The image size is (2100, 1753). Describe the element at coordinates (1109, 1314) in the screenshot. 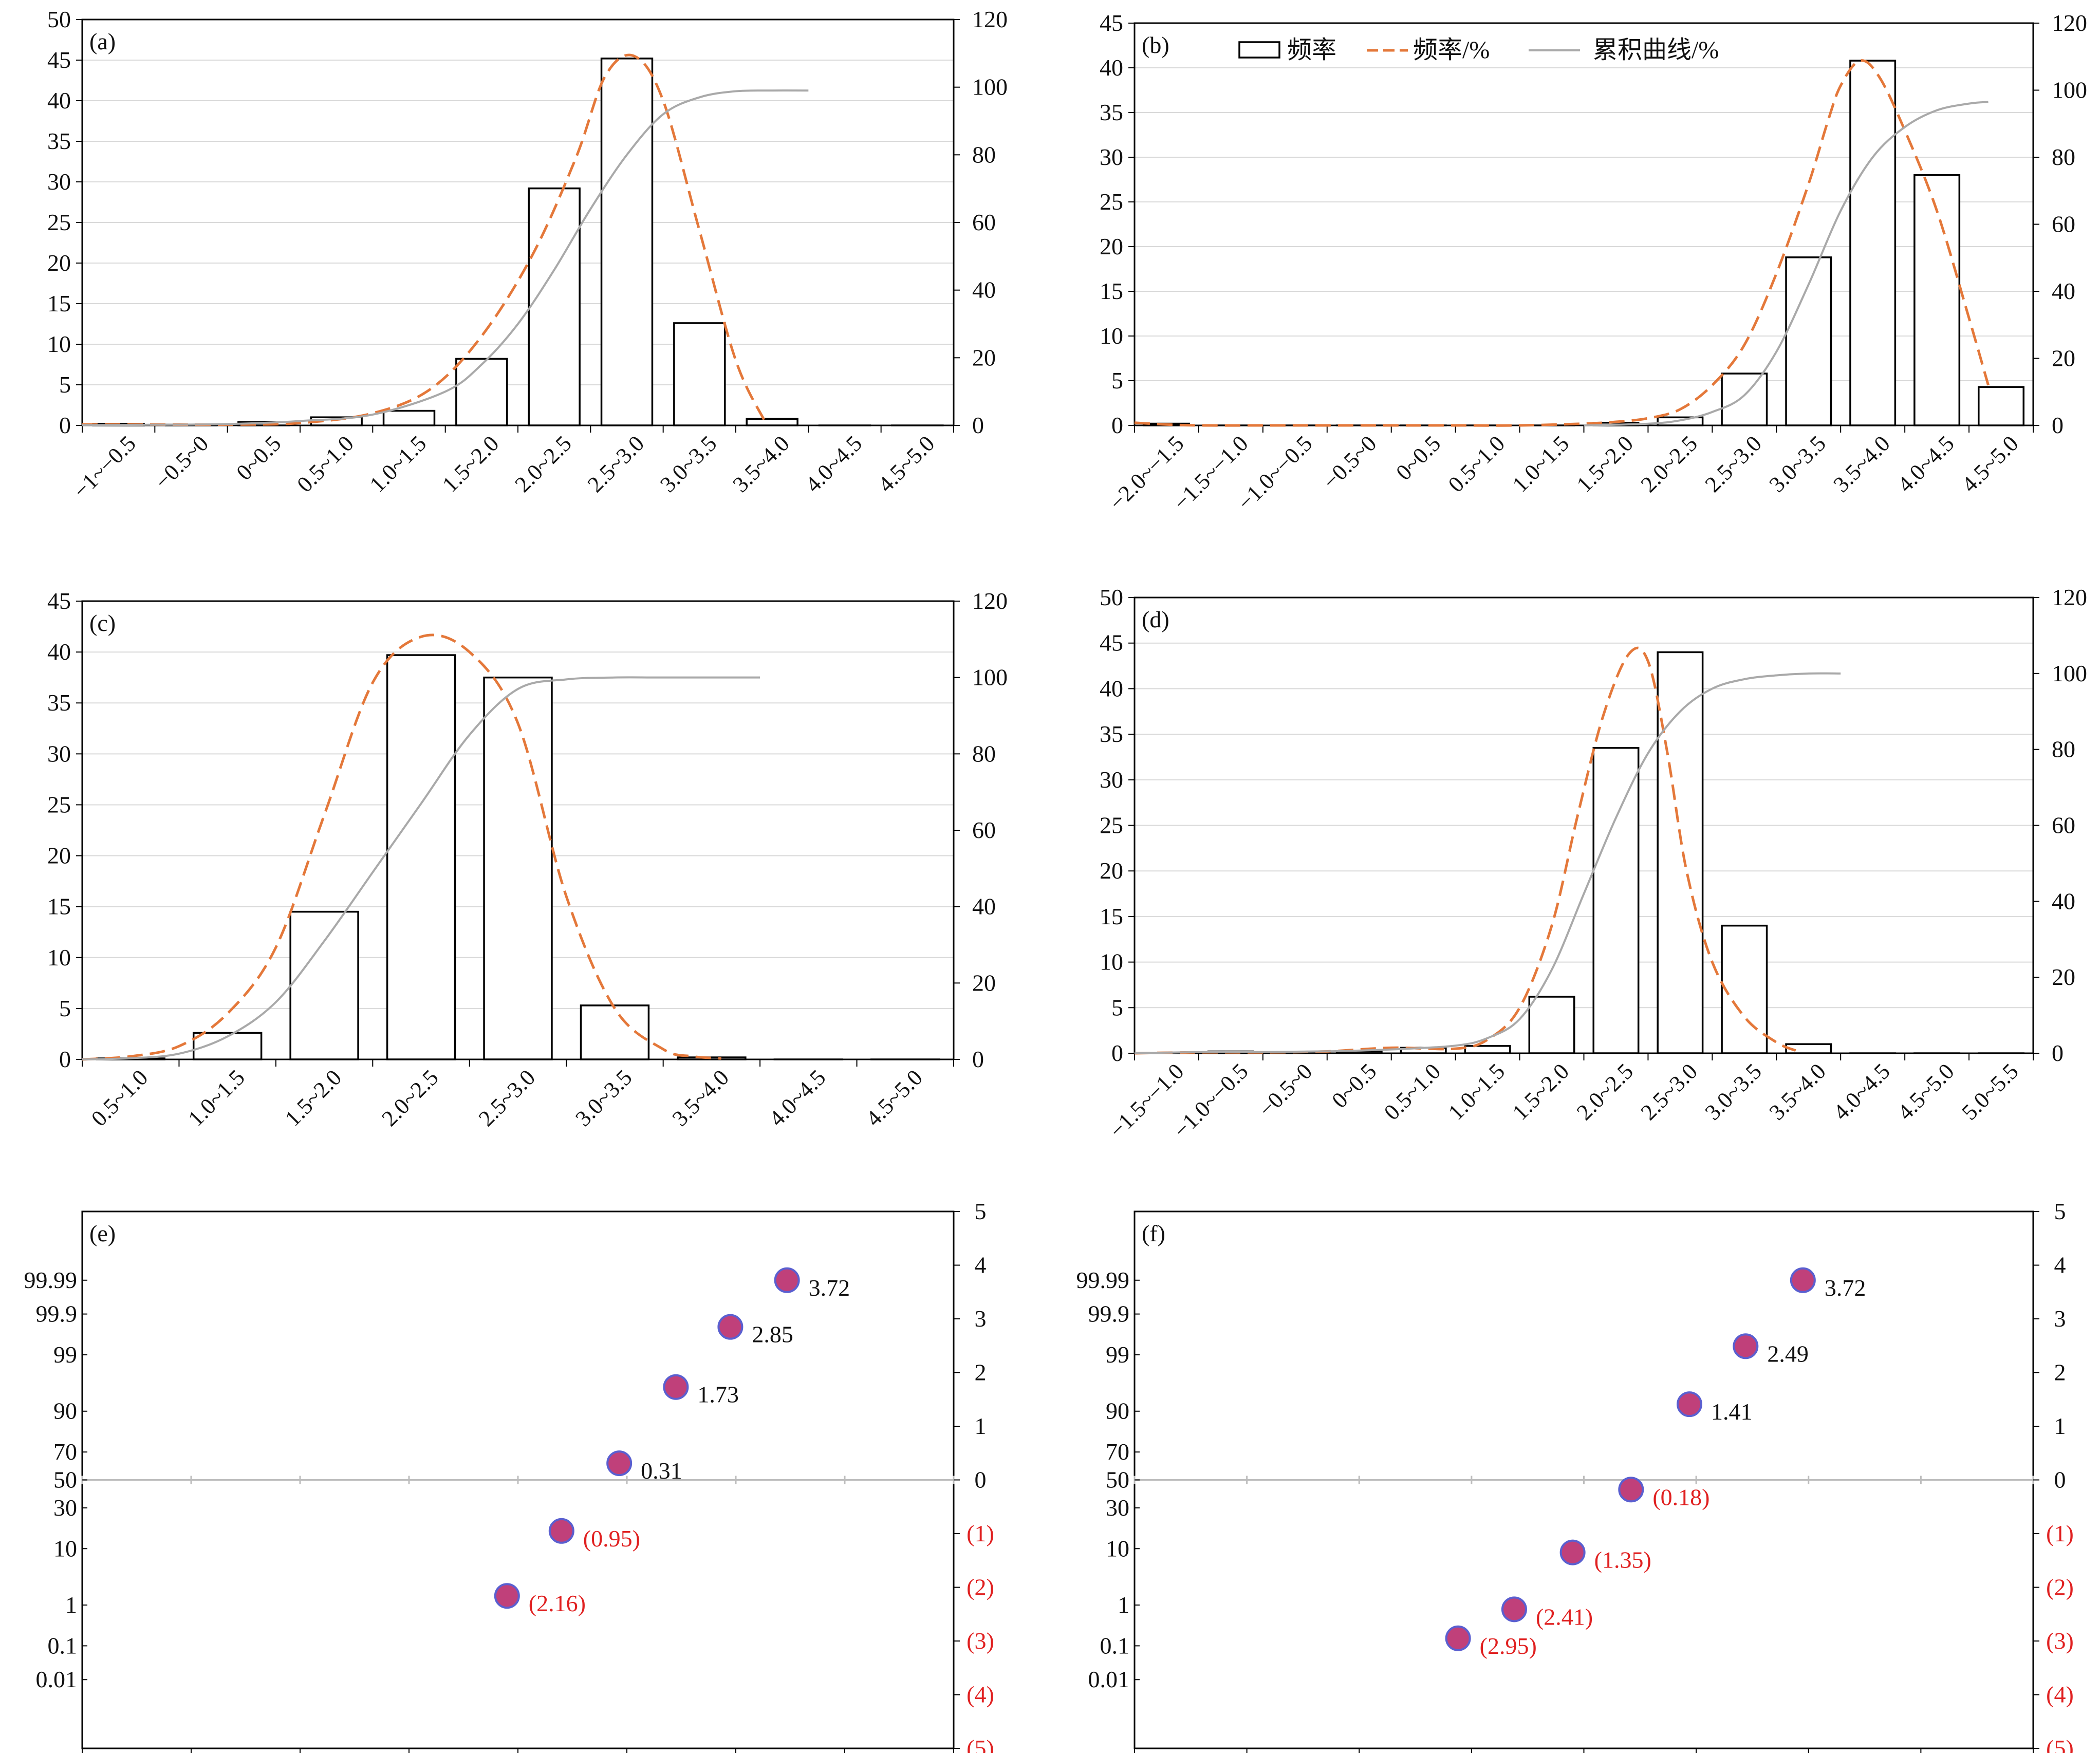

I see `prob-tick-label: 99.9` at that location.